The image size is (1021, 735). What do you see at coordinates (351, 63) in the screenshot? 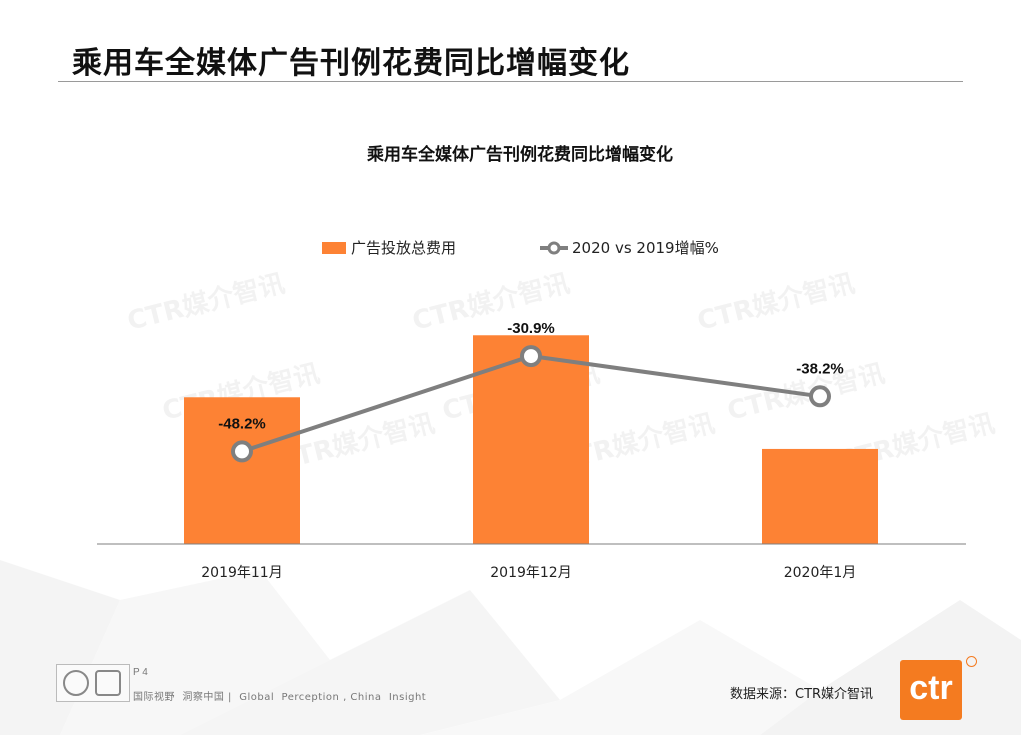
I see `page-title: 乘用车全媒体广告刊例花费同比增幅变化` at bounding box center [351, 63].